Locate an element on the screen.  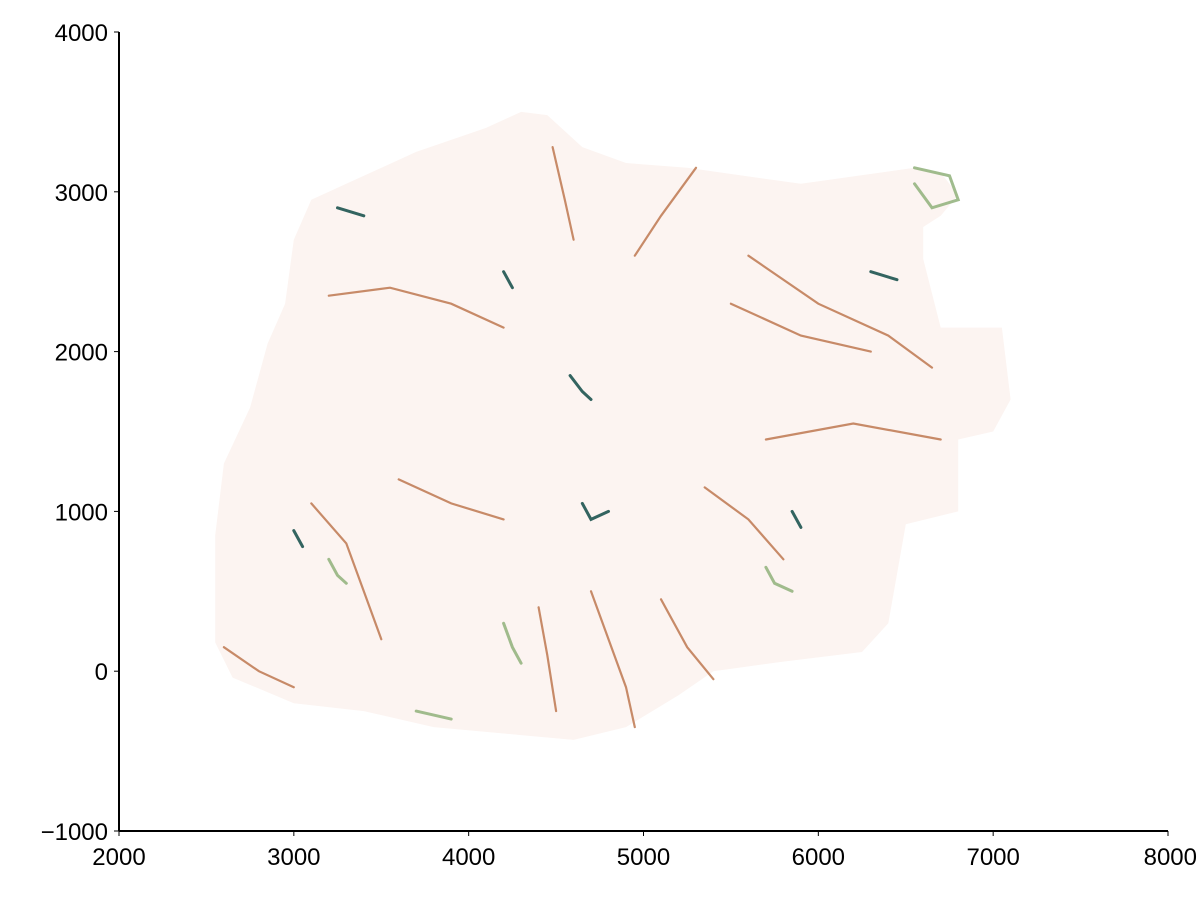
x-tick-label-2: 4000 is located at coordinates (468, 857).